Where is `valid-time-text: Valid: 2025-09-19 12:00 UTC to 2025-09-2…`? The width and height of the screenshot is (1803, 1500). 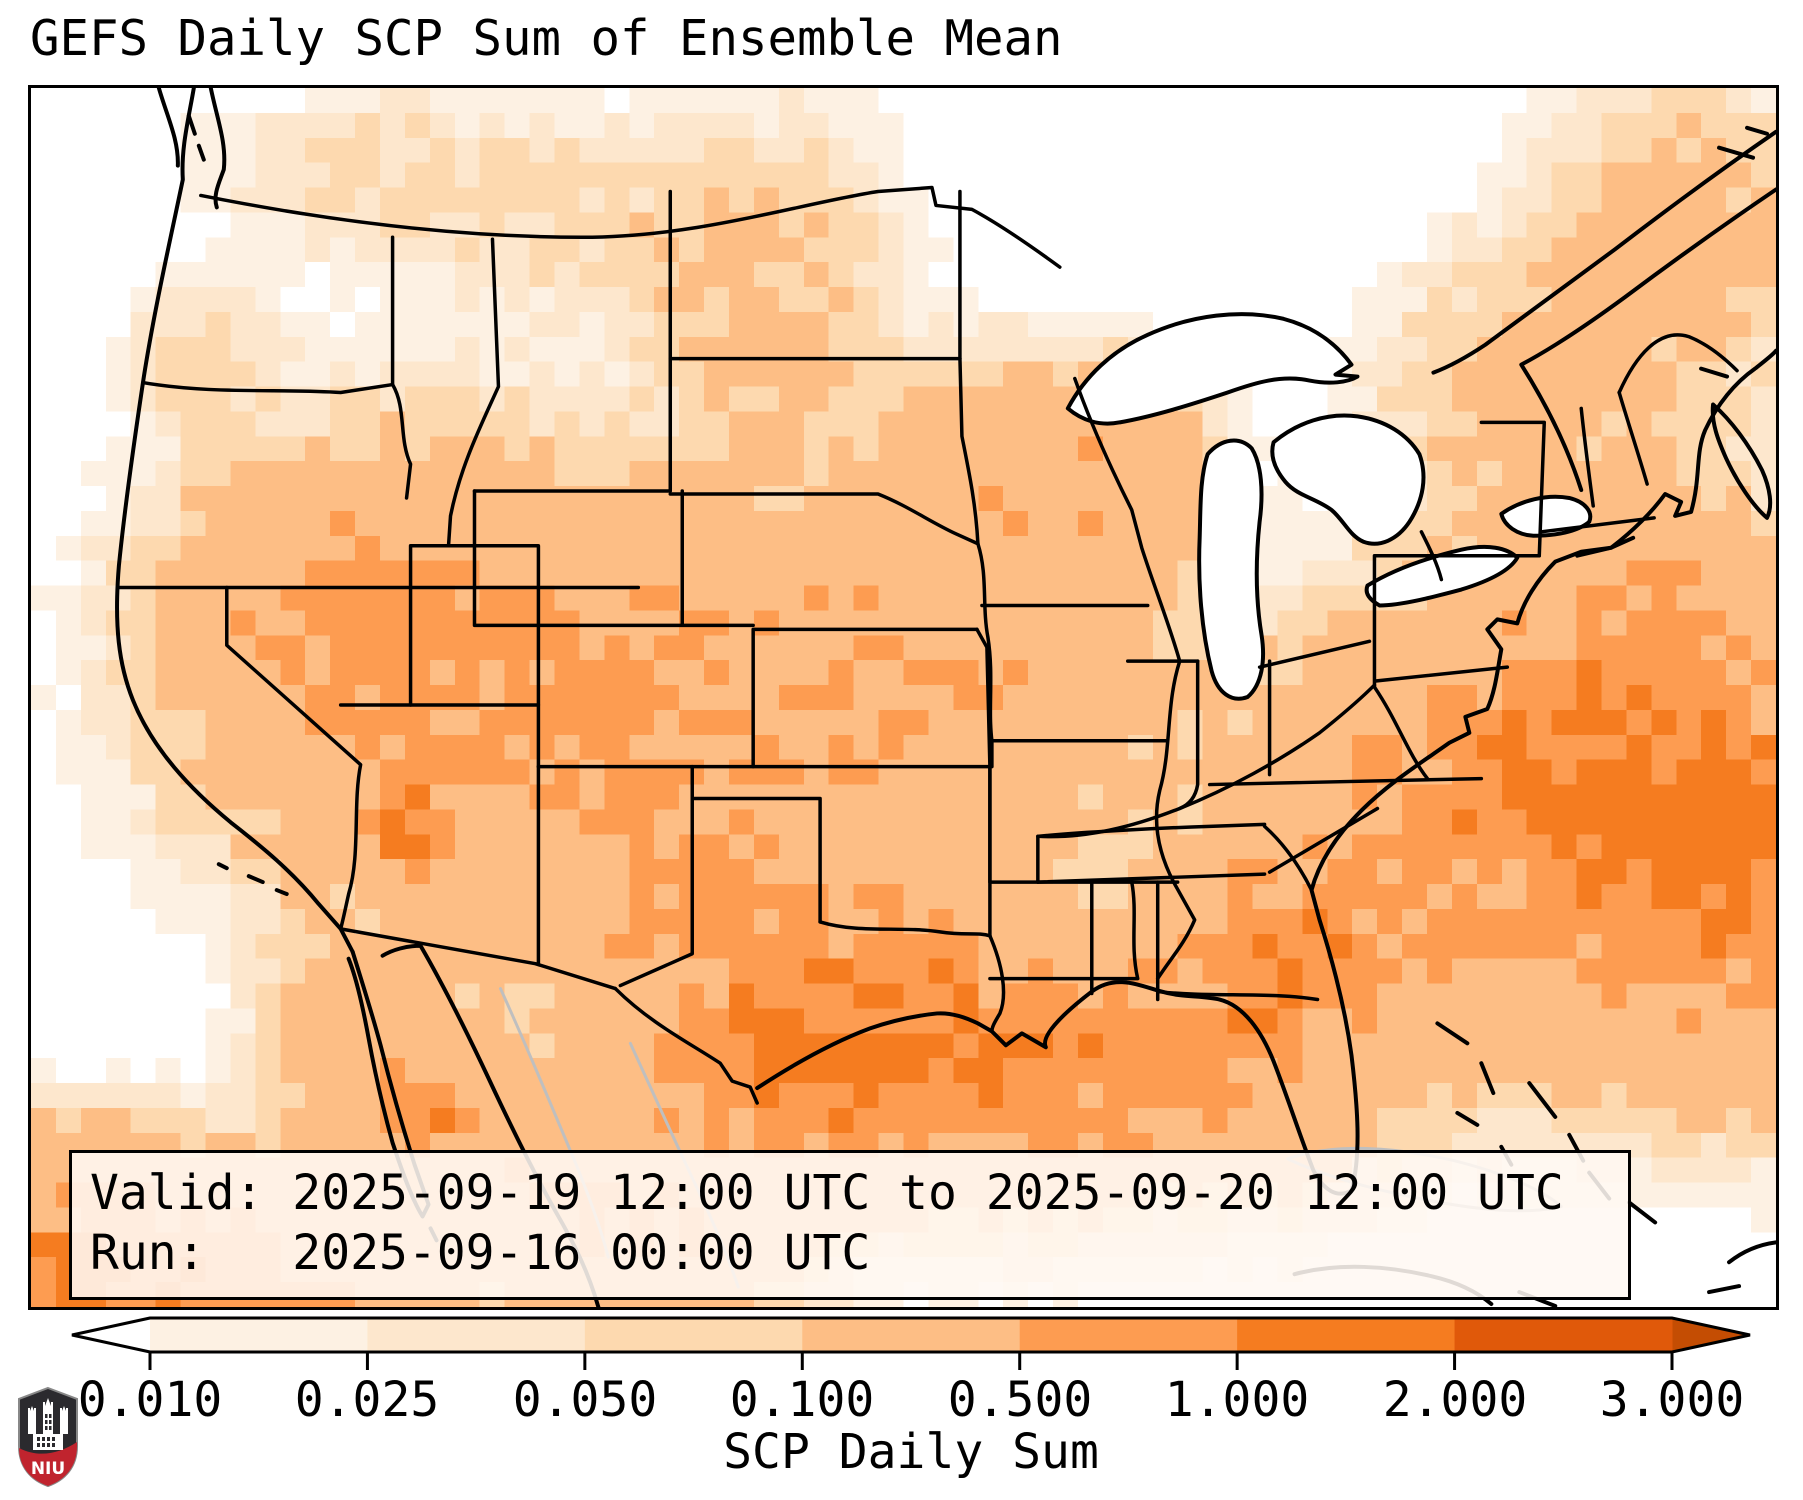 valid-time-text: Valid: 2025-09-19 12:00 UTC to 2025-09-2… is located at coordinates (827, 1193).